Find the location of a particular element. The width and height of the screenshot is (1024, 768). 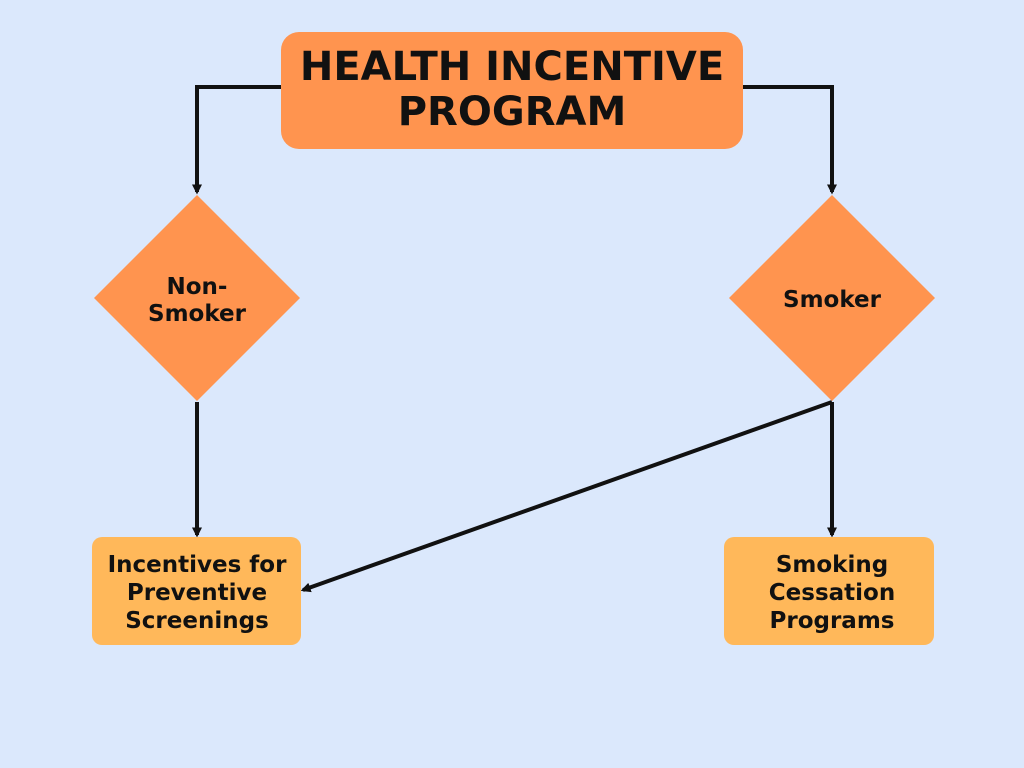

outcome-smoking-cessation: Smoking Cessation Programs is located at coordinates (829, 591).